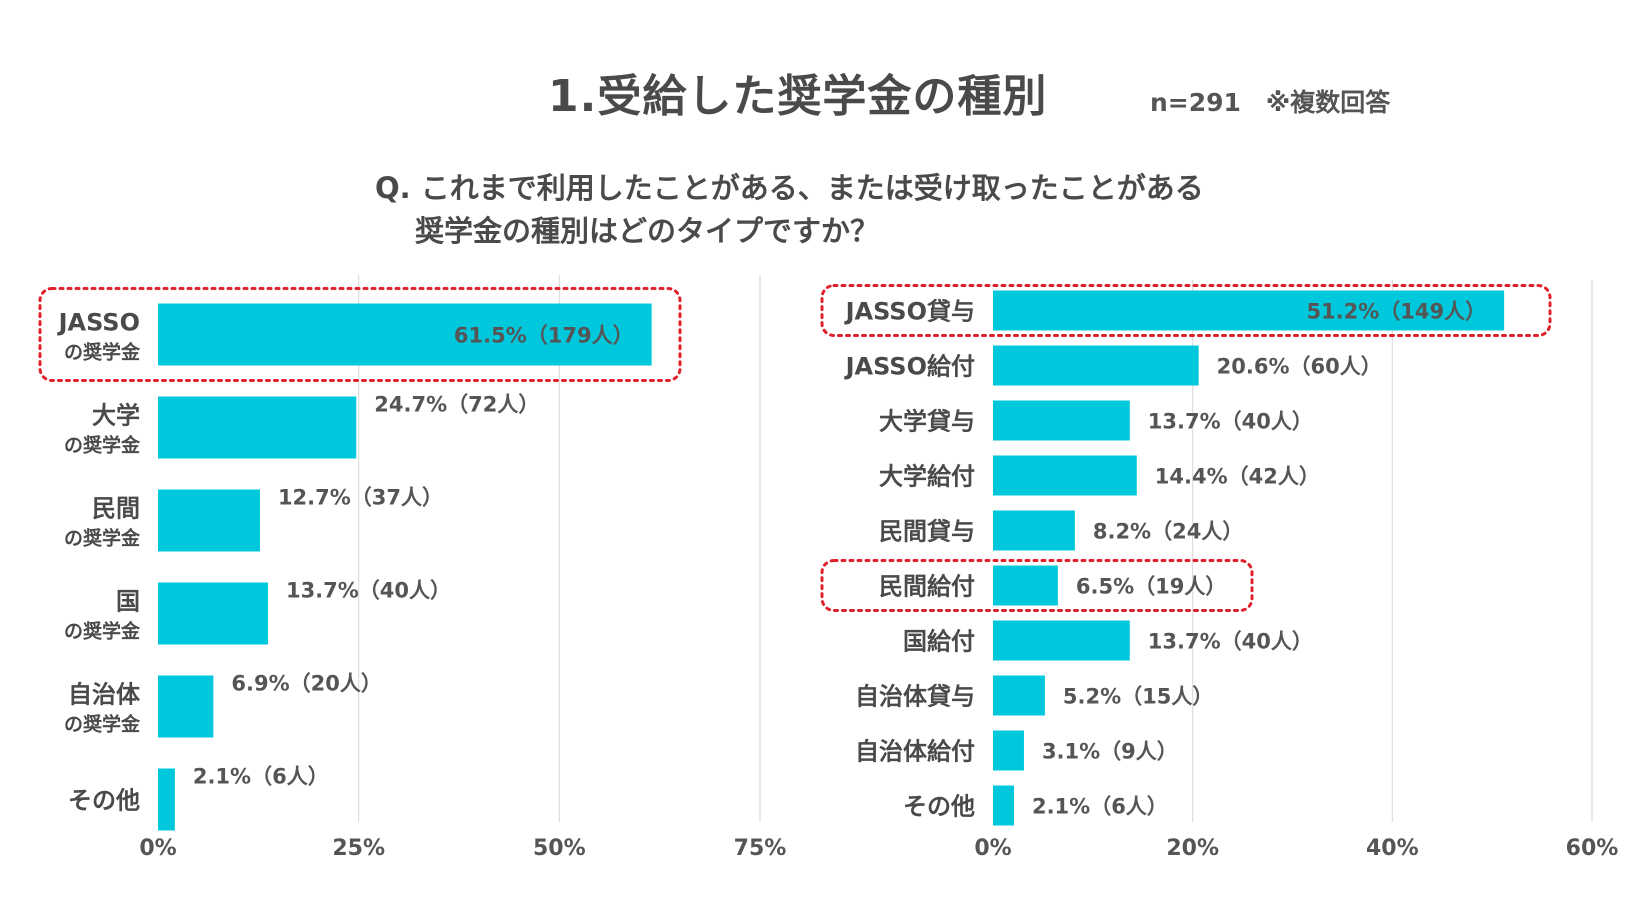  I want to click on data-label: 51.2%（149人）, so click(1396, 312).